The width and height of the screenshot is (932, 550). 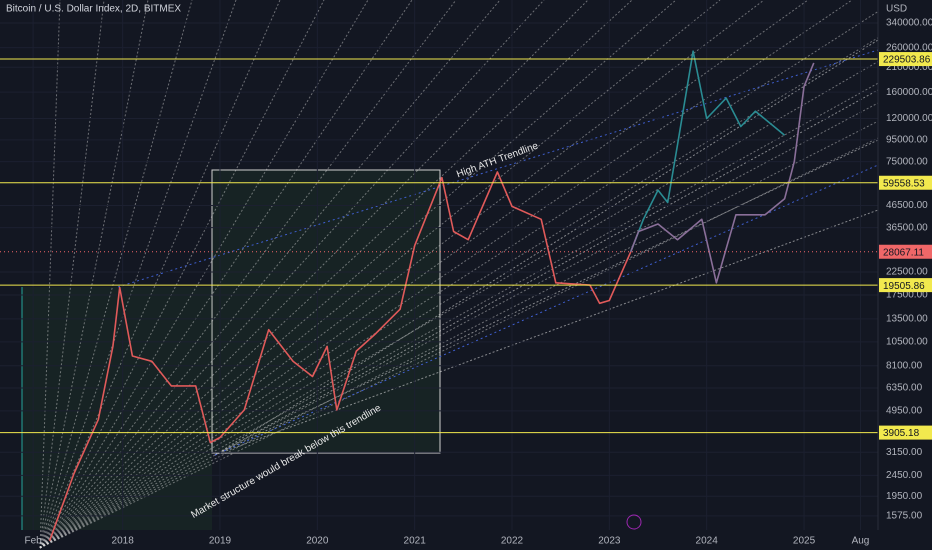 What do you see at coordinates (904, 475) in the screenshot?
I see `y-tick-label: 2450.00` at bounding box center [904, 475].